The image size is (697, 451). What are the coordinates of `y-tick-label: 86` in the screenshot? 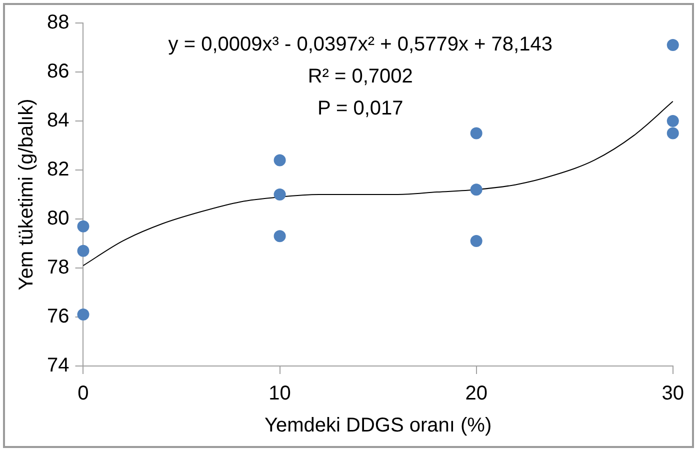 It's located at (58, 71).